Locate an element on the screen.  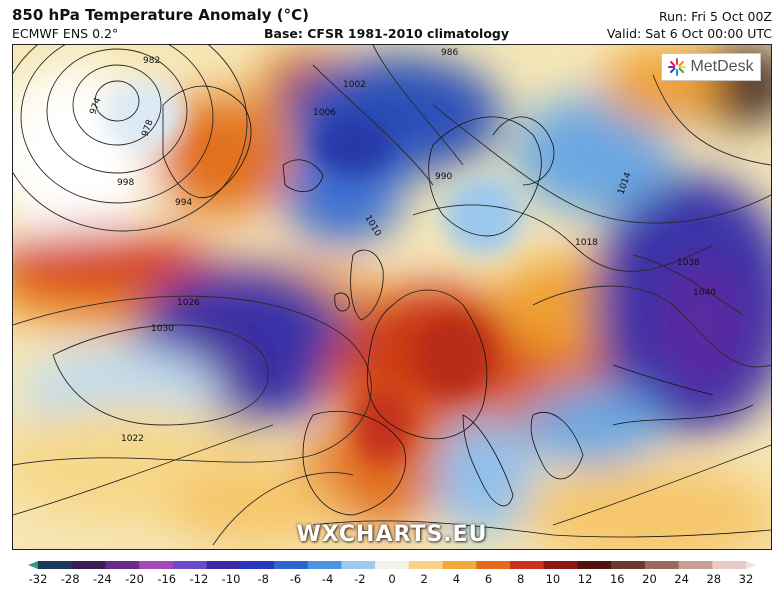
metdesk-logo: MetDesk is located at coordinates (711, 67).